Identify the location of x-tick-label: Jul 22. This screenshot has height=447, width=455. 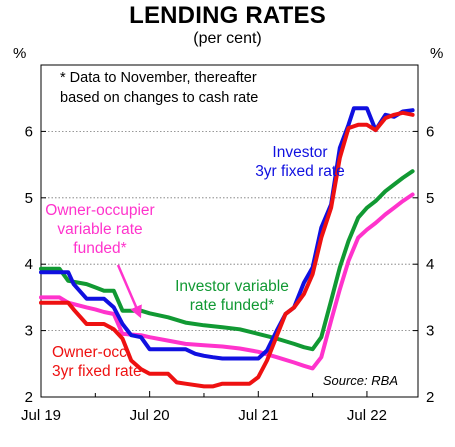
(367, 415).